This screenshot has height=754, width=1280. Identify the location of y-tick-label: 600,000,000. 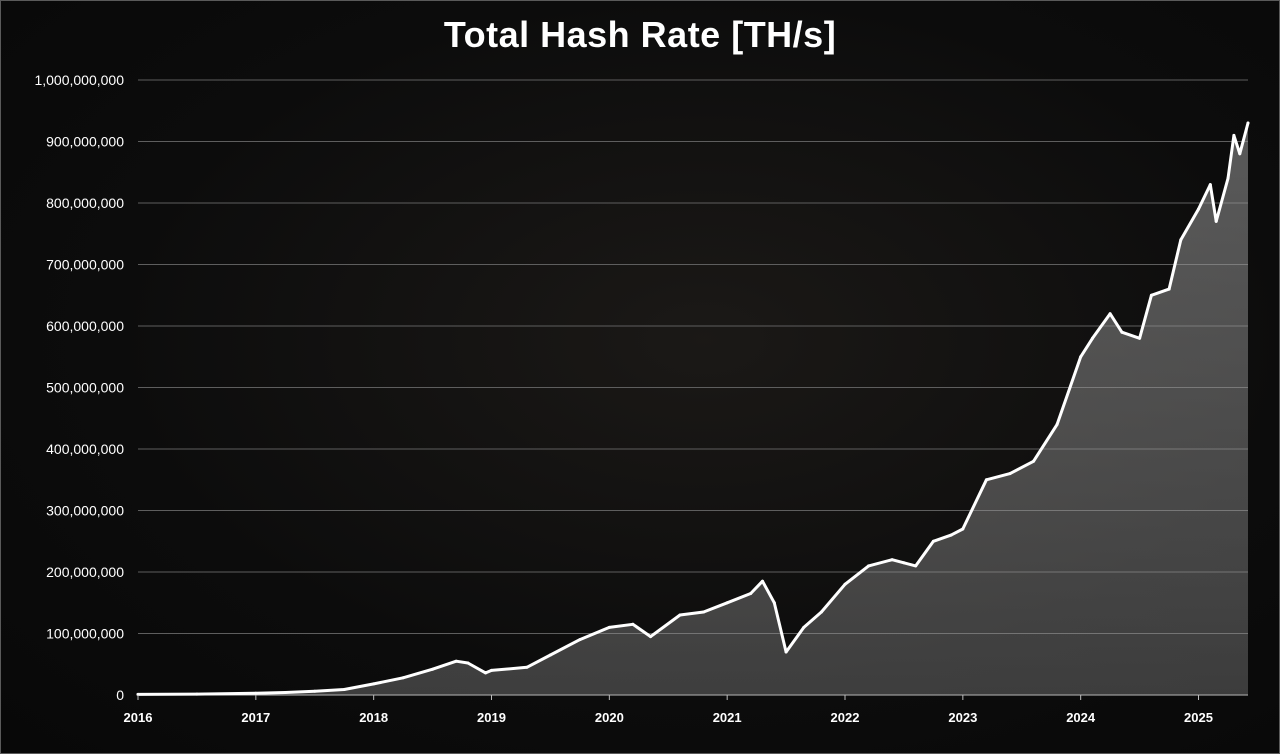
(85, 326).